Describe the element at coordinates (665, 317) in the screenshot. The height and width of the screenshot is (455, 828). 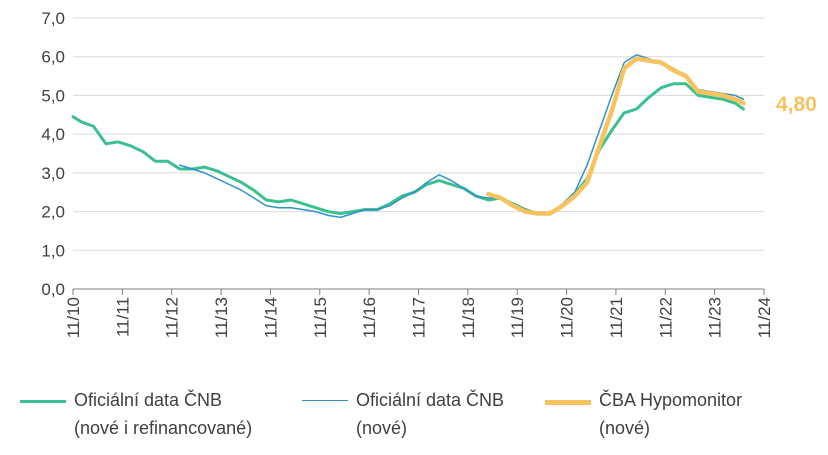
I see `x-tick-label: 11/22` at that location.